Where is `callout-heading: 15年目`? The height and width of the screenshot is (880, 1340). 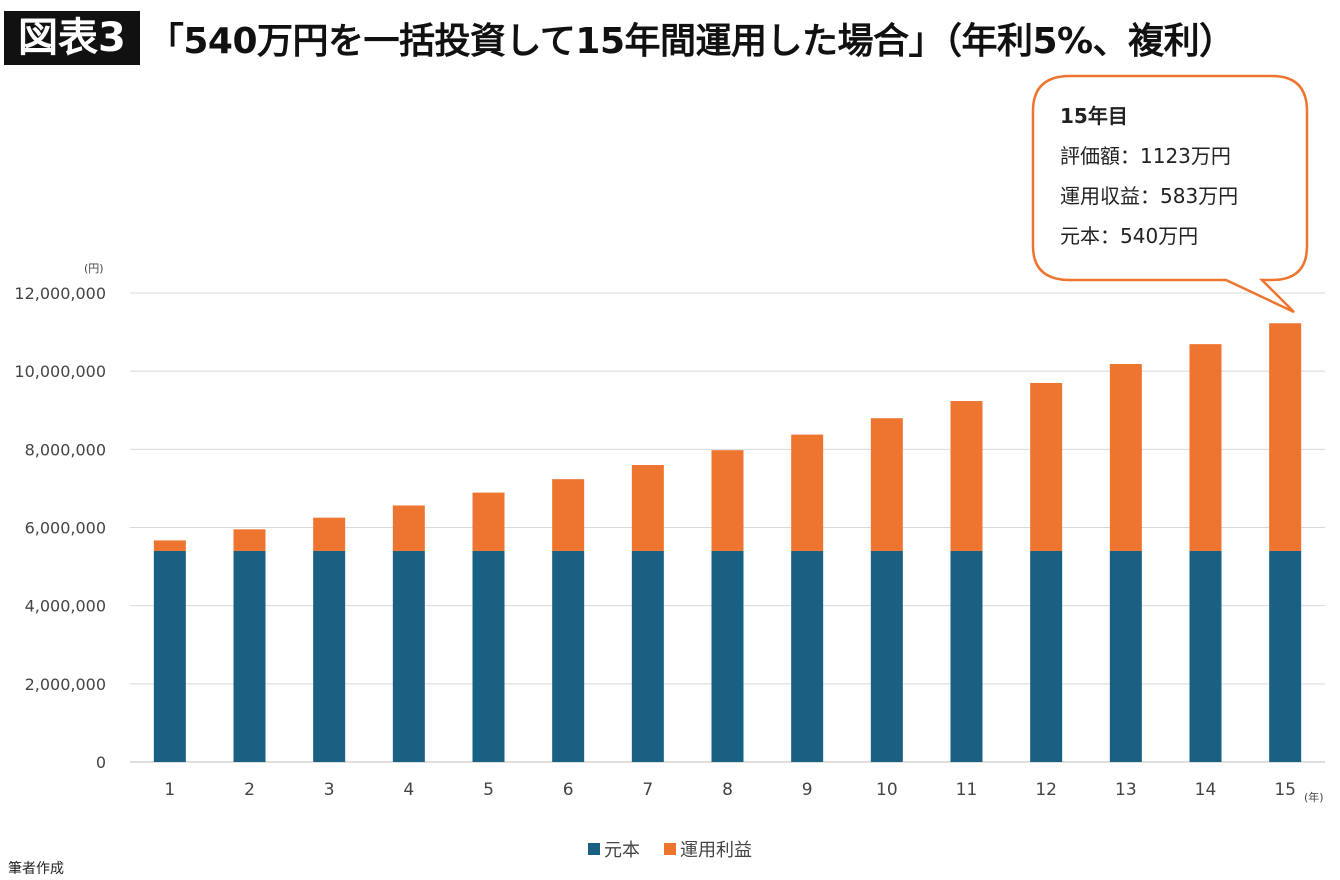
callout-heading: 15年目 is located at coordinates (1094, 116).